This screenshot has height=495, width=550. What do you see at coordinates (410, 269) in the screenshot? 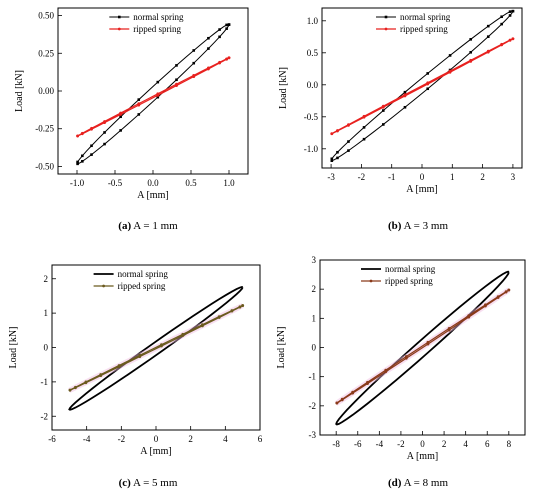
I see `legend-label-normal-spring-d: normal spring` at bounding box center [410, 269].